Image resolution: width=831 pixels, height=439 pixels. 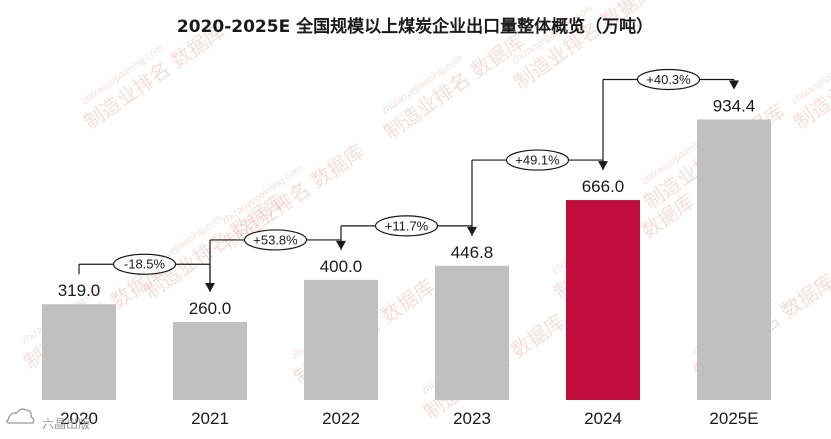 What do you see at coordinates (20, 416) in the screenshot?
I see `cloud-logo-icon` at bounding box center [20, 416].